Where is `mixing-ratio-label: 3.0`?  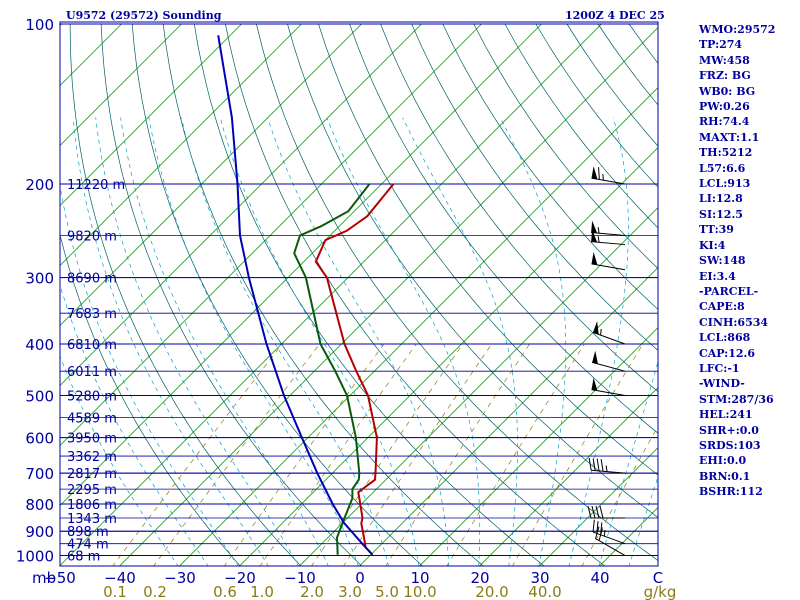
mixing-ratio-label: 3.0 is located at coordinates (350, 591).